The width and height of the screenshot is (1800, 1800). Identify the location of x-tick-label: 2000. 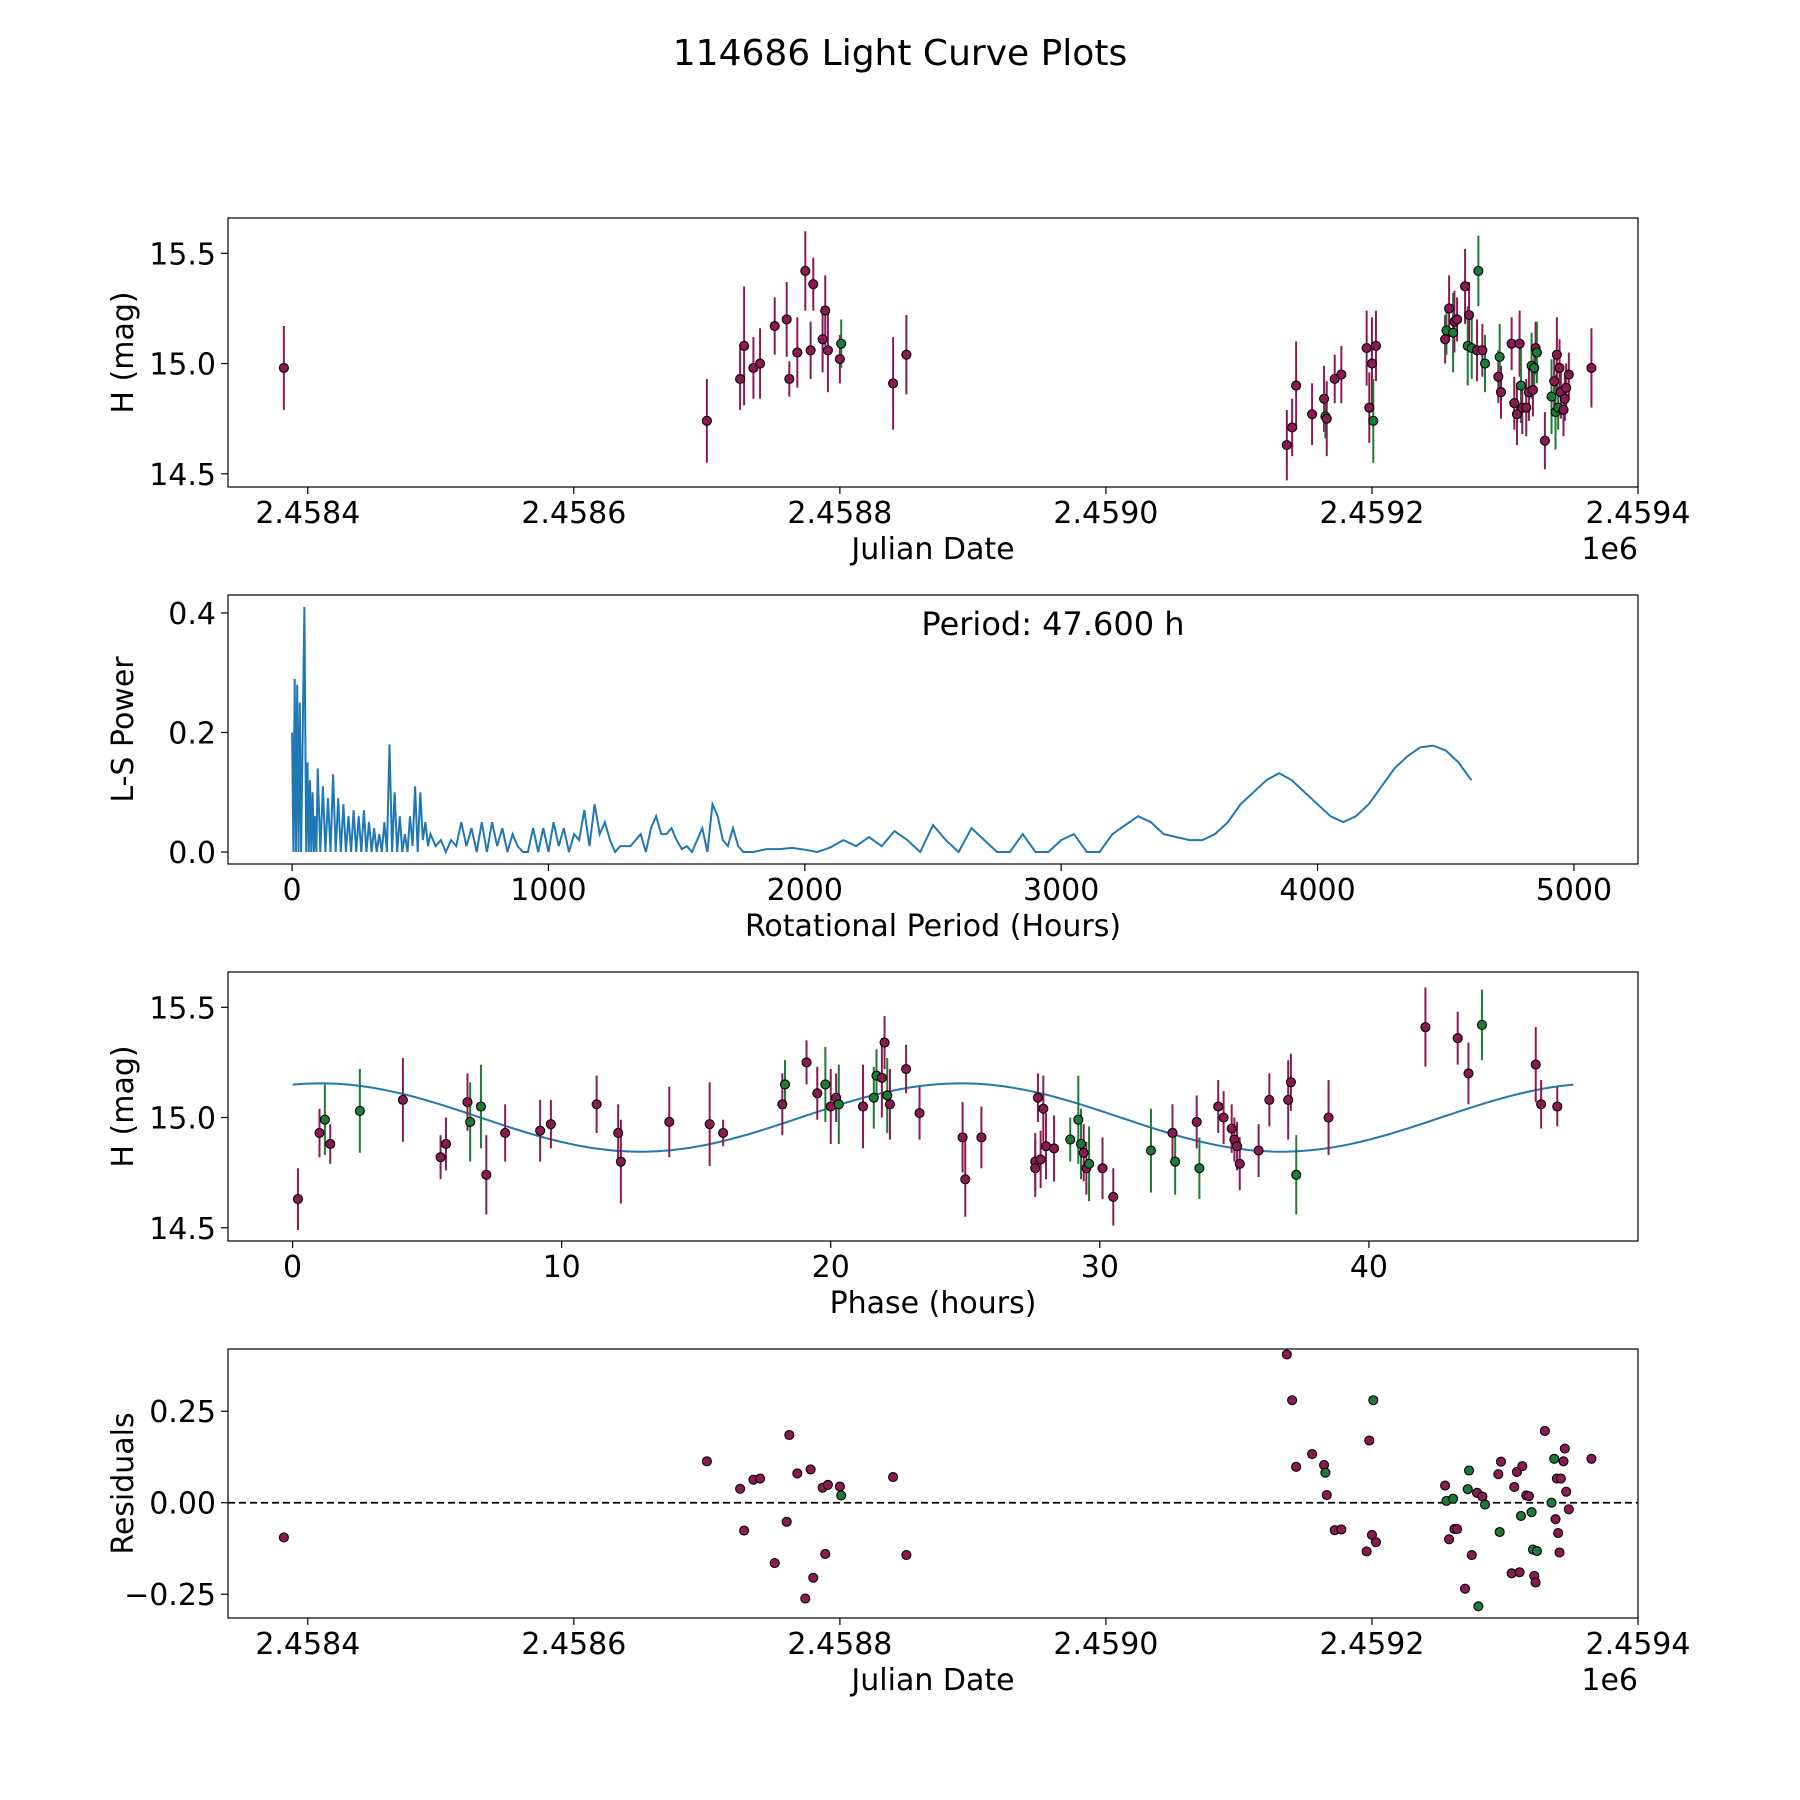
(805, 890).